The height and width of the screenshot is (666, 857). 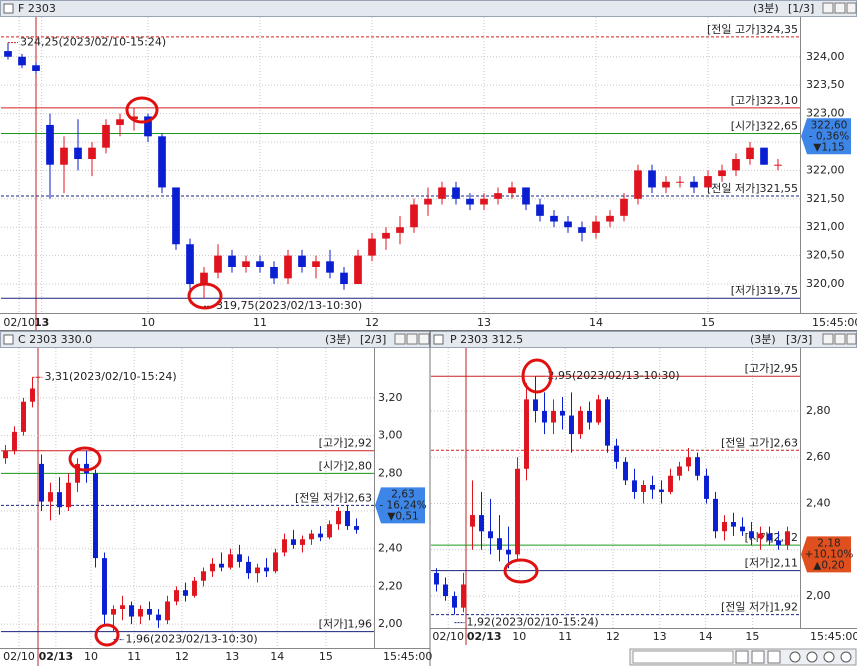 What do you see at coordinates (37, 8) in the screenshot?
I see `panel-title: F 2303` at bounding box center [37, 8].